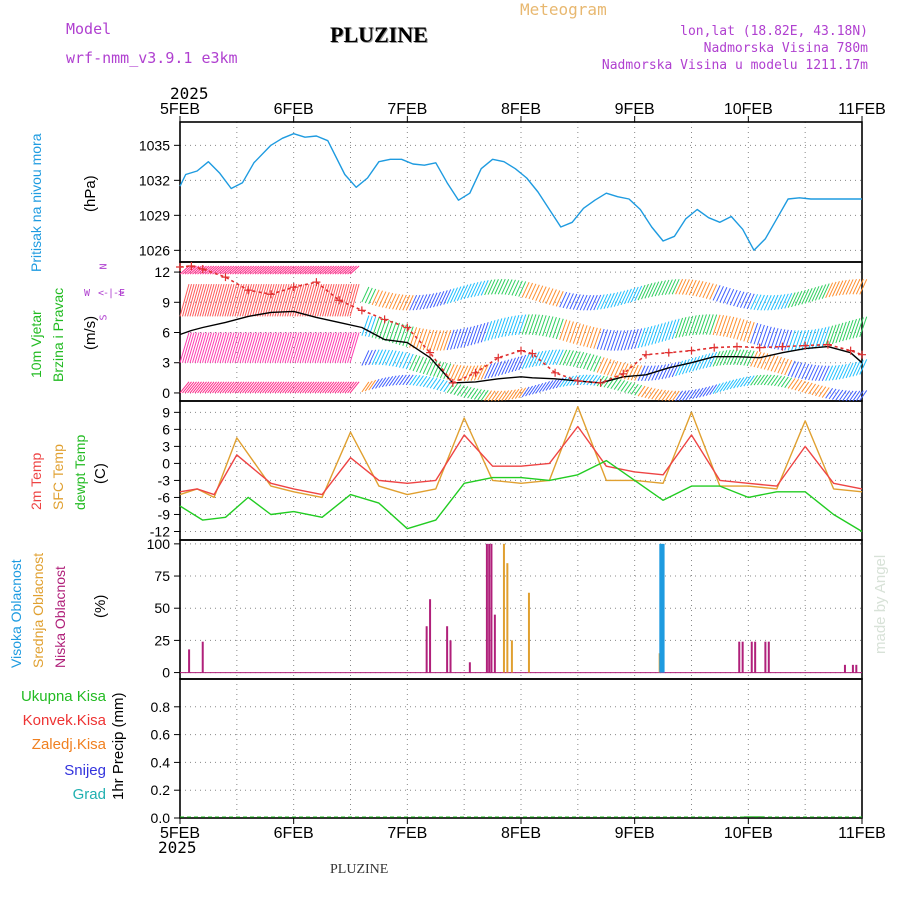  What do you see at coordinates (162, 608) in the screenshot?
I see `y-tick-label: 50` at bounding box center [162, 608].